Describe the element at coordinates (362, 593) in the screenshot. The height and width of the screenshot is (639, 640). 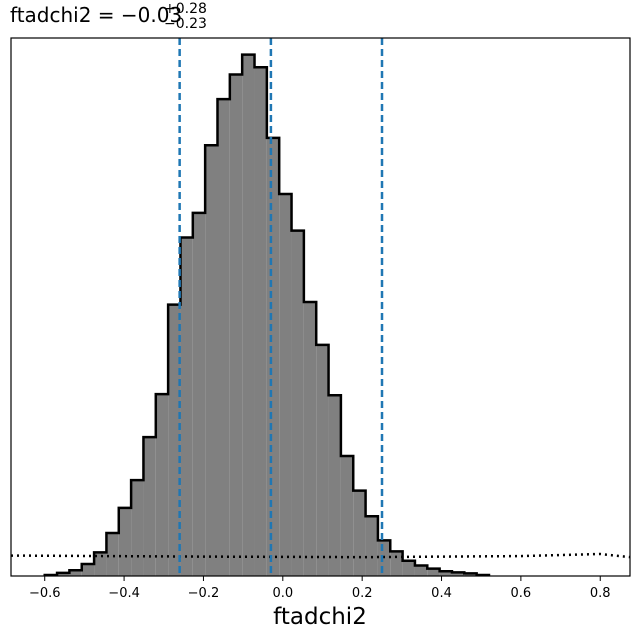
I see `x-tick-label: 0.2` at that location.